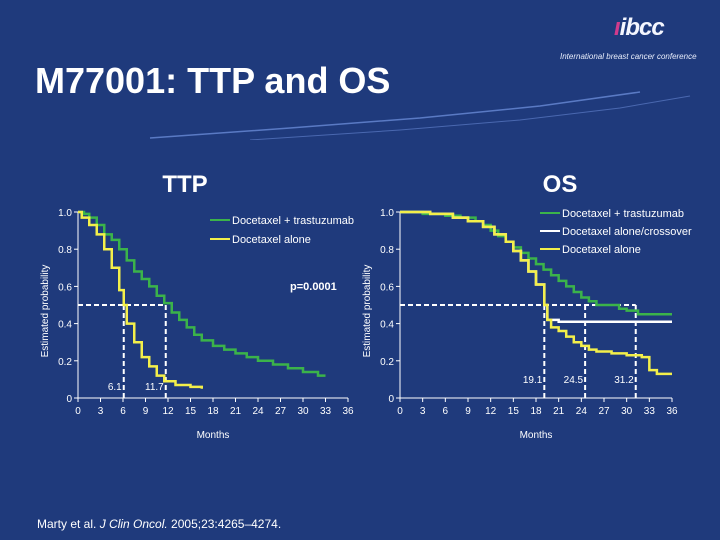 This screenshot has height=540, width=720. What do you see at coordinates (559, 411) in the screenshot?
I see `chart-2-x-tick-label: 21` at bounding box center [559, 411].